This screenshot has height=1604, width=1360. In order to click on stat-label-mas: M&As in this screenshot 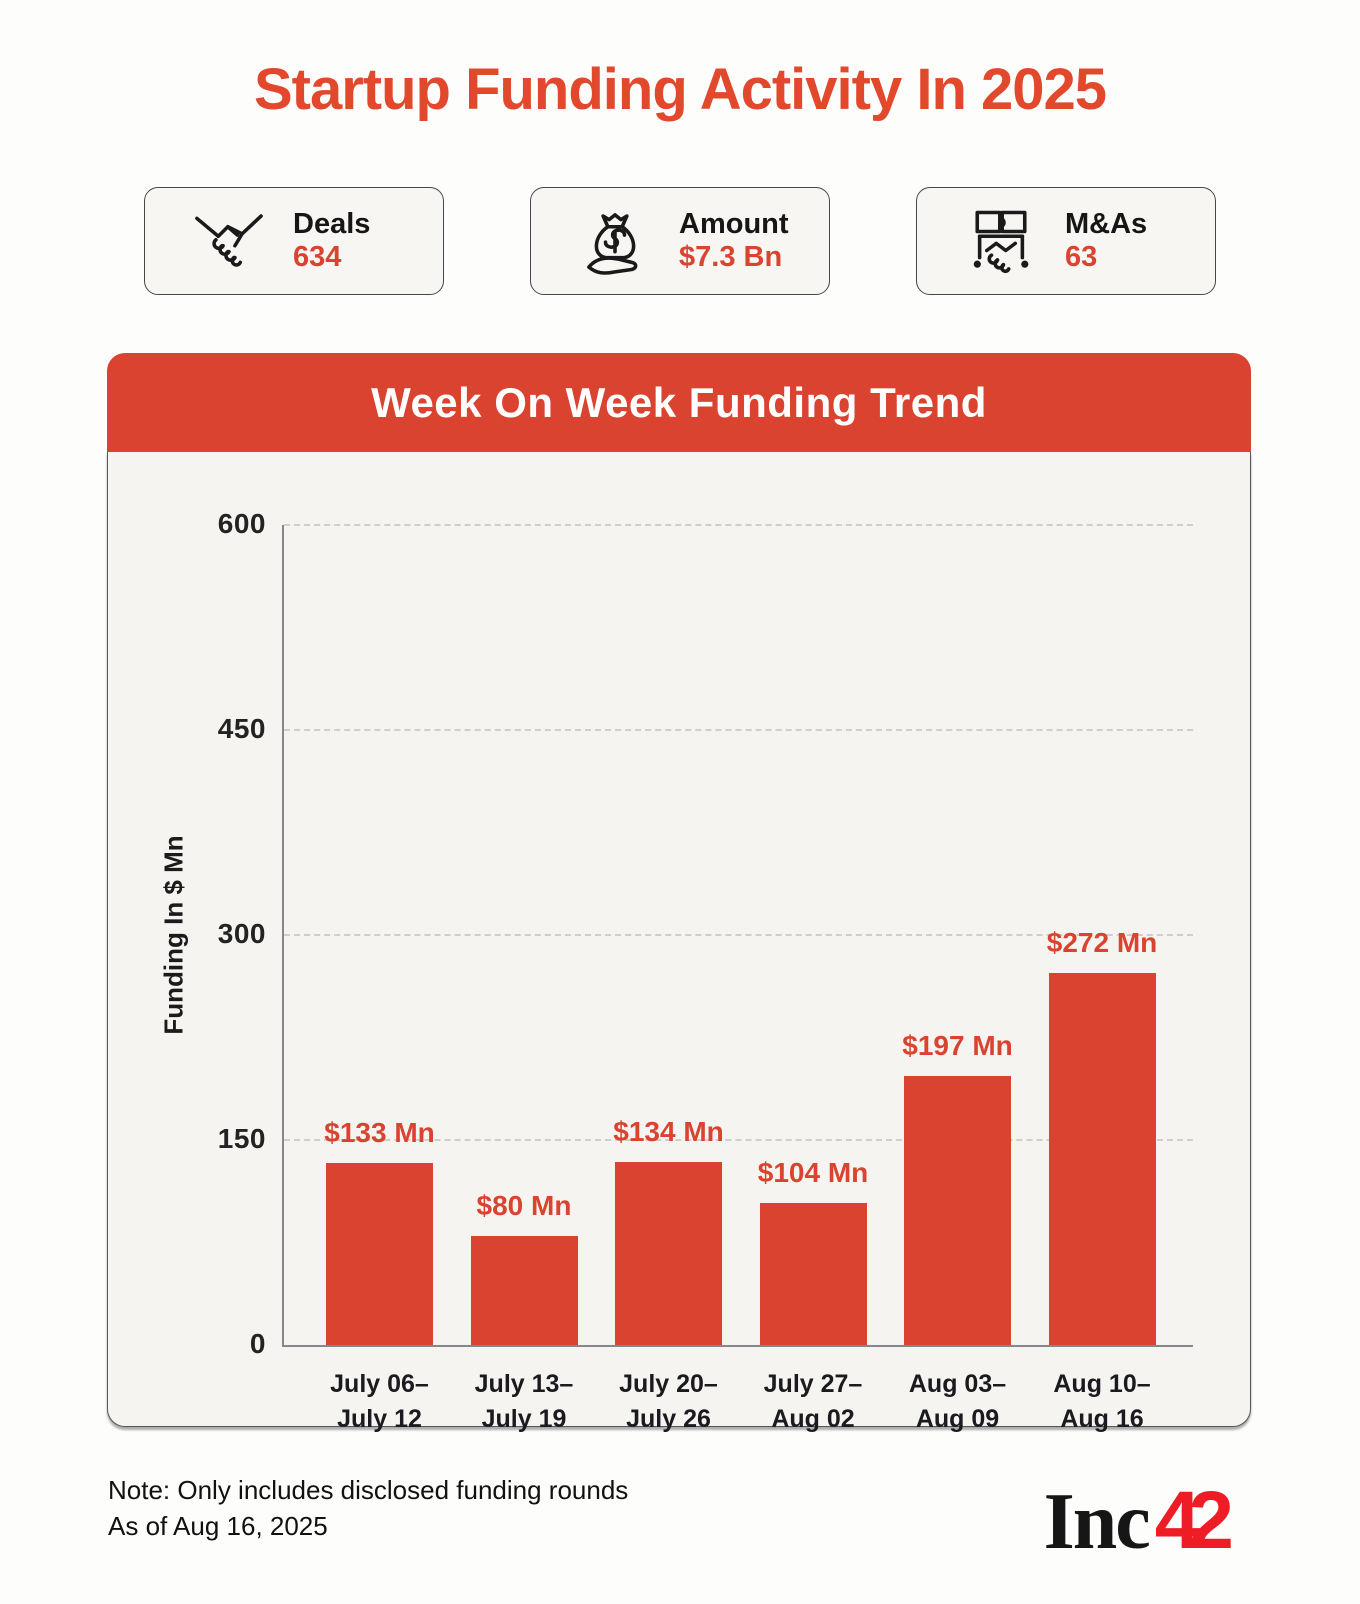, I will do `click(1106, 223)`.